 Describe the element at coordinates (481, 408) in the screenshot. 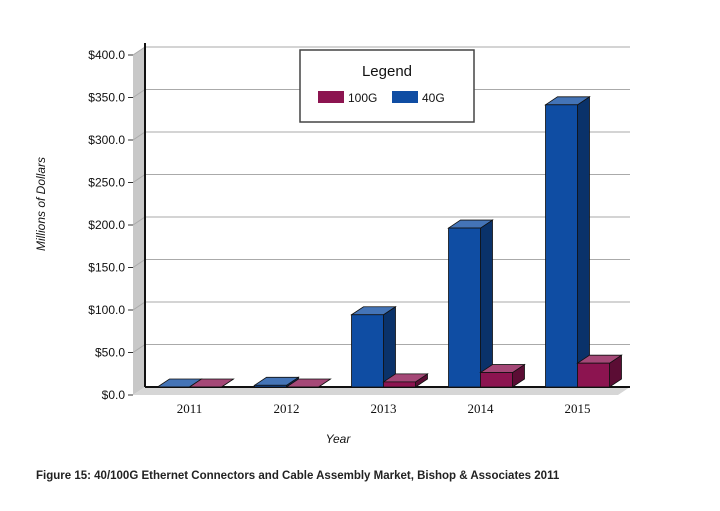

I see `x-tick-label-2014: 2014` at that location.